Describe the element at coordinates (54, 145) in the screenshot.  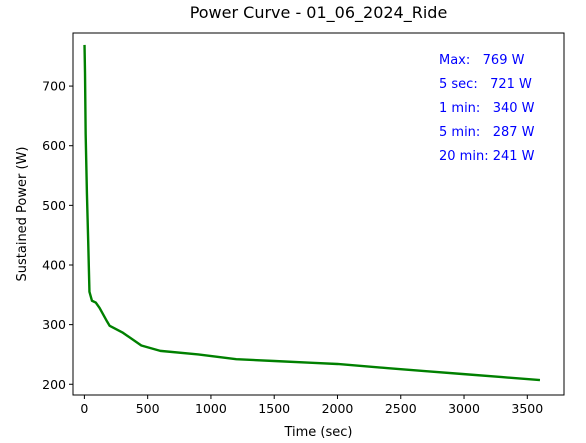
I see `y-tick-label: 600` at that location.